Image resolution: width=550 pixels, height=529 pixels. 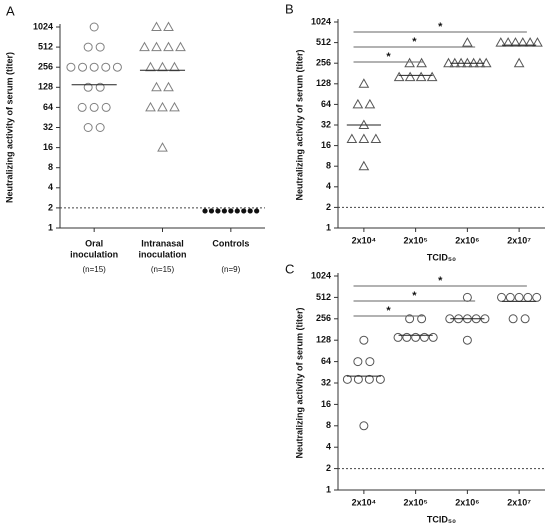 What do you see at coordinates (230, 243) in the screenshot?
I see `x-tick-label: Controls` at bounding box center [230, 243].